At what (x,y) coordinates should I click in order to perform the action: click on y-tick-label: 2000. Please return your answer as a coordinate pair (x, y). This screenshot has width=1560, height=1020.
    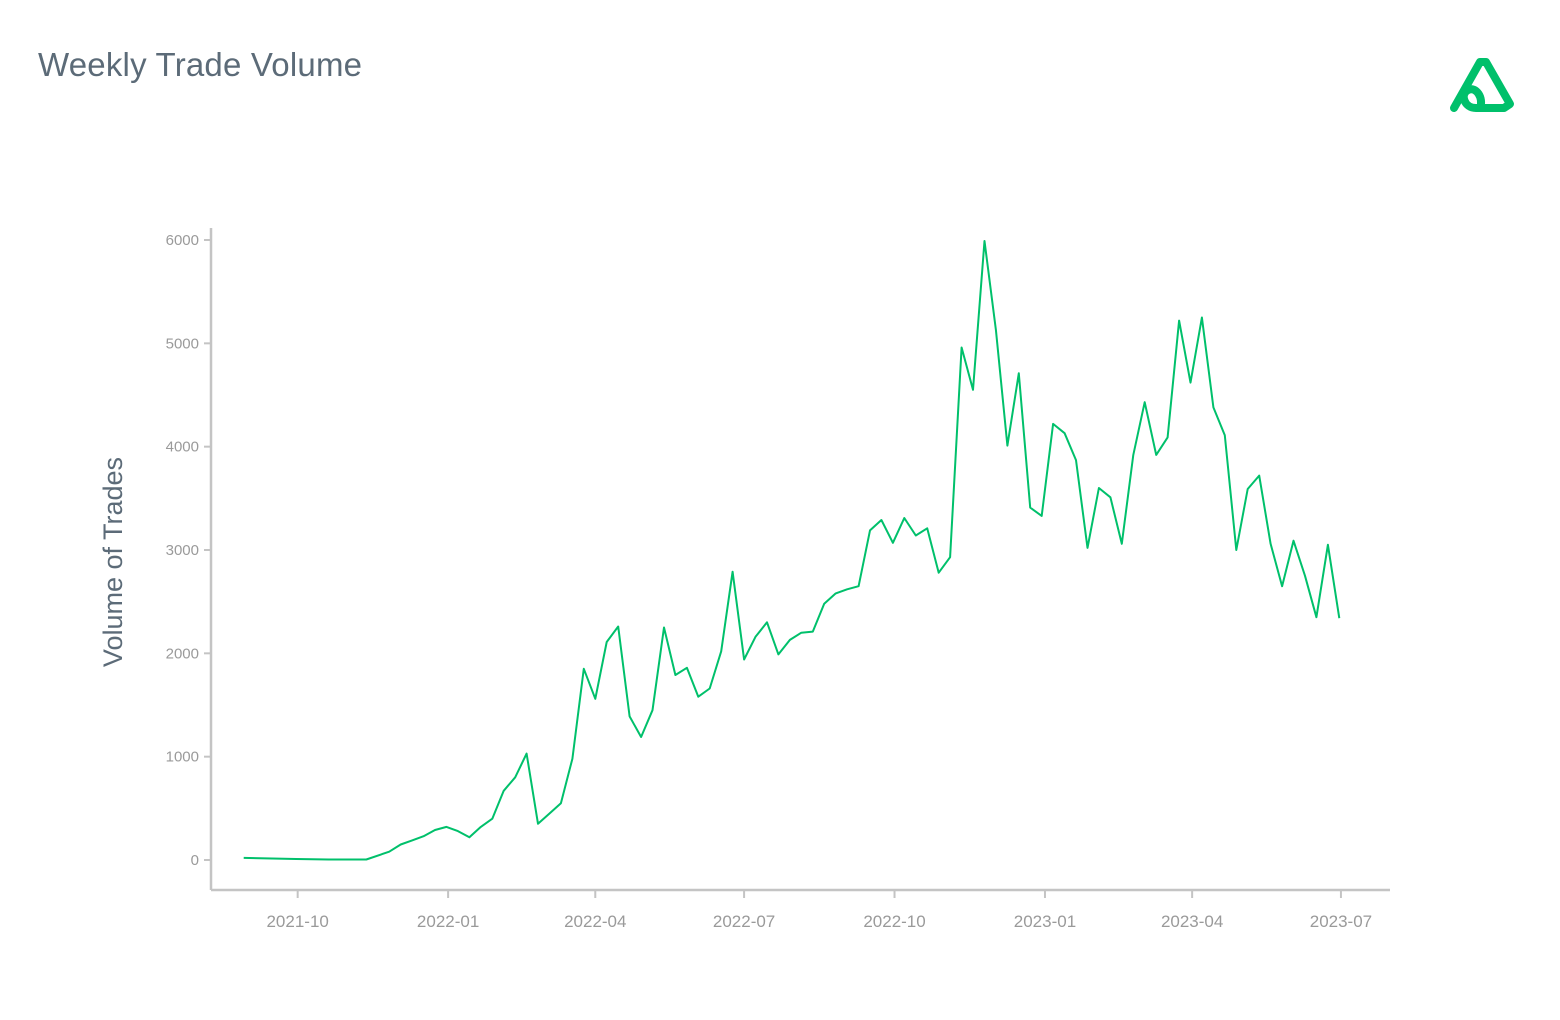
    Looking at the image, I should click on (182, 653).